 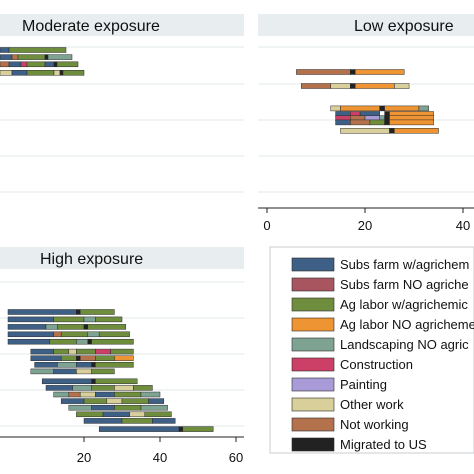 I want to click on legend-item: Construction, so click(x=352, y=364).